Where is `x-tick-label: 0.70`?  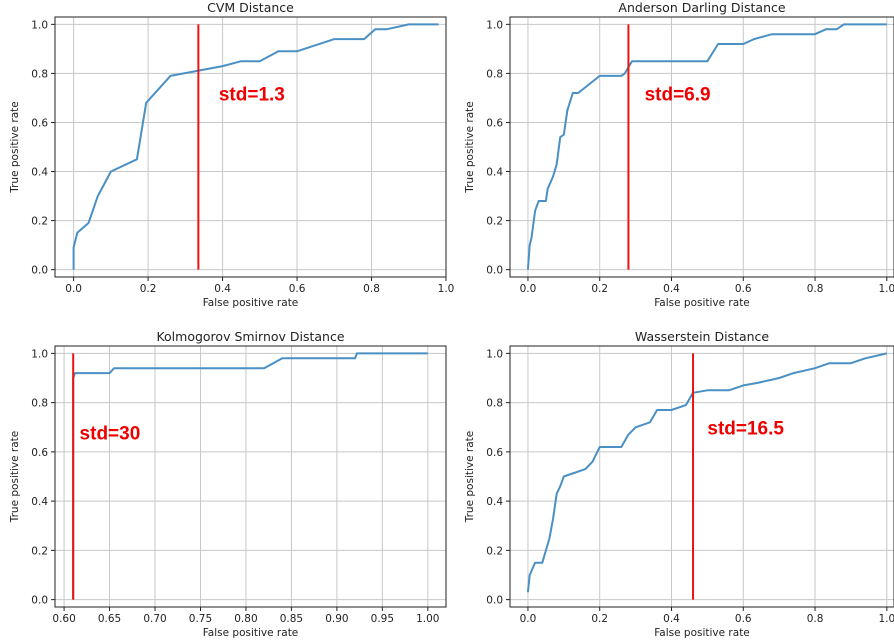 x-tick-label: 0.70 is located at coordinates (154, 619).